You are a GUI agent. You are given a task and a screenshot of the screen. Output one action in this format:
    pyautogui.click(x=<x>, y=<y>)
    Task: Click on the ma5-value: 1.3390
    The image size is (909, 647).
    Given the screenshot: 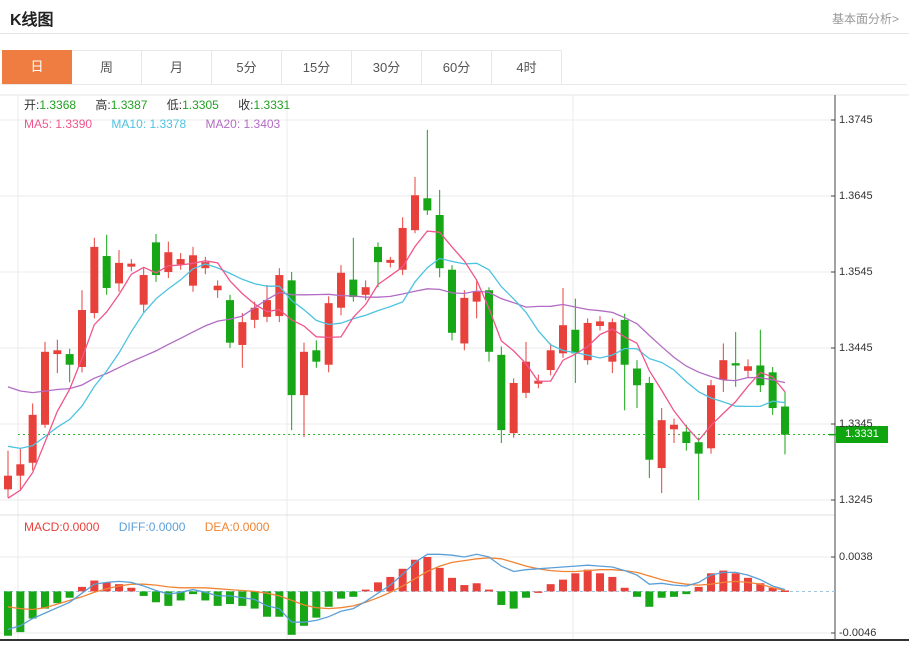 What is the action you would take?
    pyautogui.click(x=74, y=124)
    